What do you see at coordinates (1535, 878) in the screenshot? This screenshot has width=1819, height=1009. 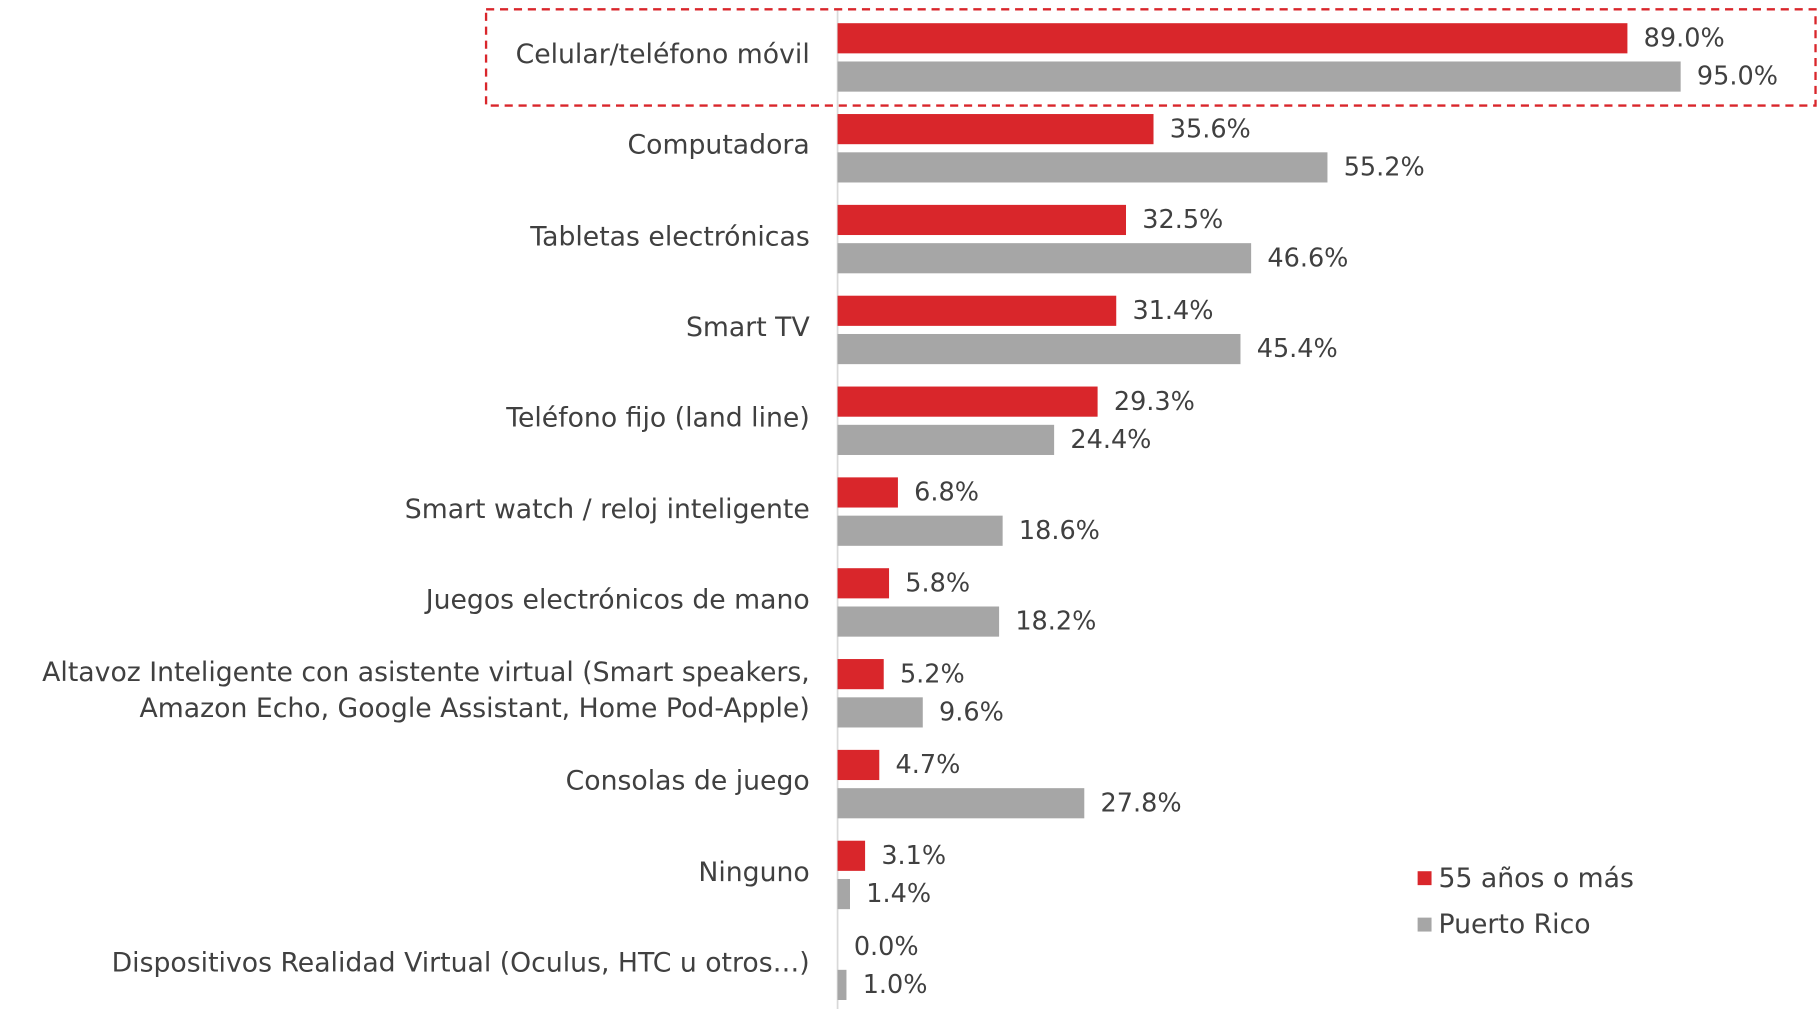 I see `legend-label: 55 años o más` at bounding box center [1535, 878].